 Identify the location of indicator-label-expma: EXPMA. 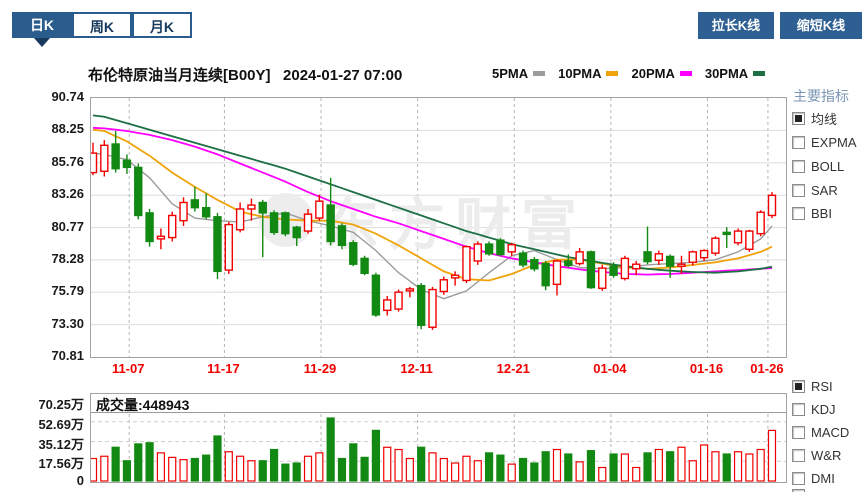
(834, 142).